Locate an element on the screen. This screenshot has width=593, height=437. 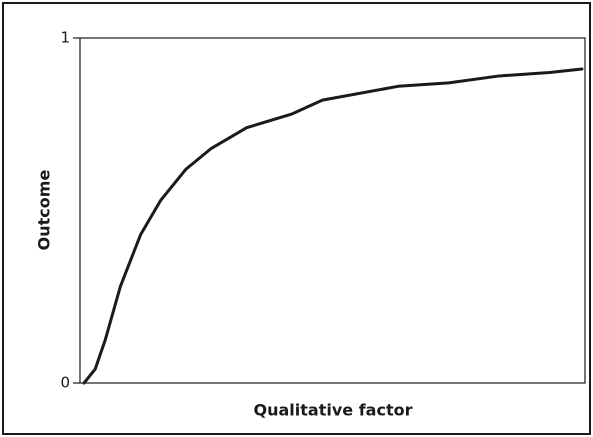
x-axis-label: Qualitative factor is located at coordinates (333, 410).